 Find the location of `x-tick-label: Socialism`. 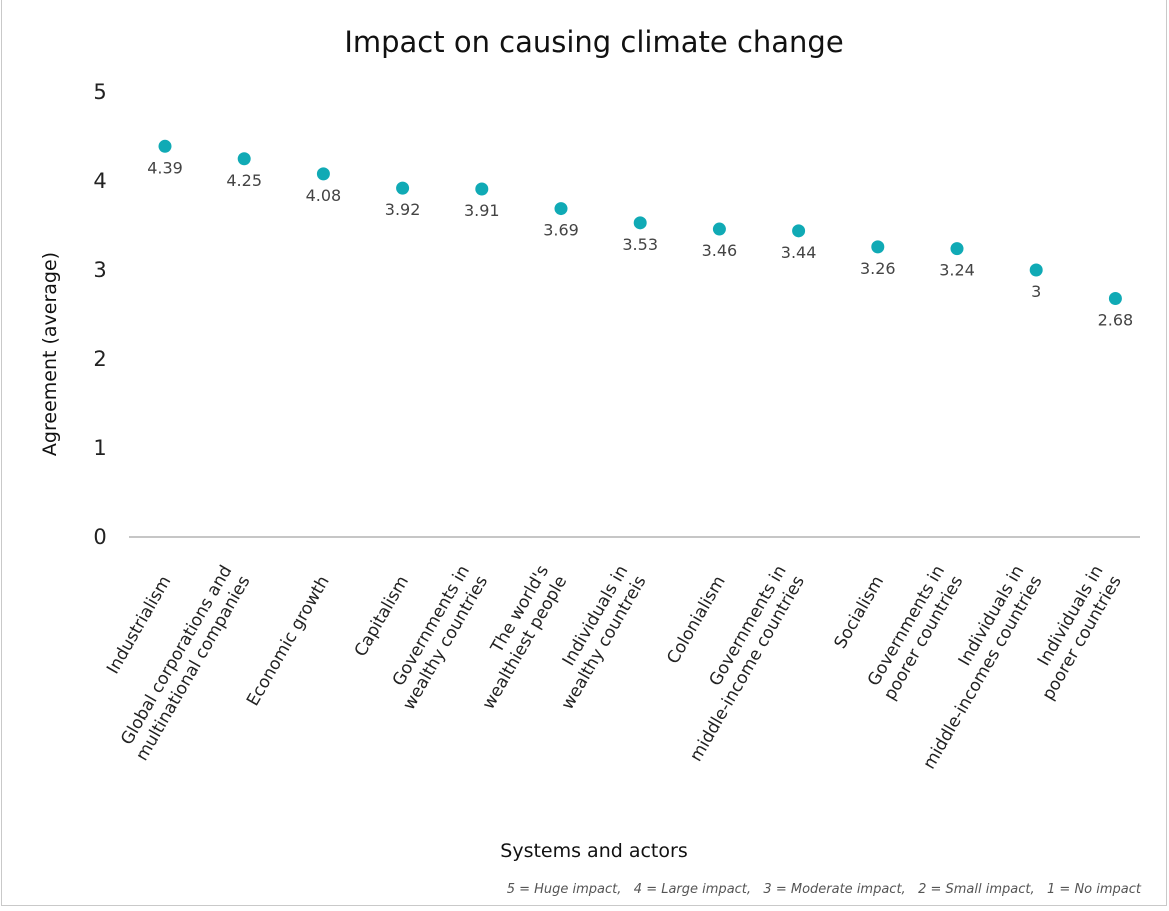

x-tick-label: Socialism is located at coordinates (860, 613).